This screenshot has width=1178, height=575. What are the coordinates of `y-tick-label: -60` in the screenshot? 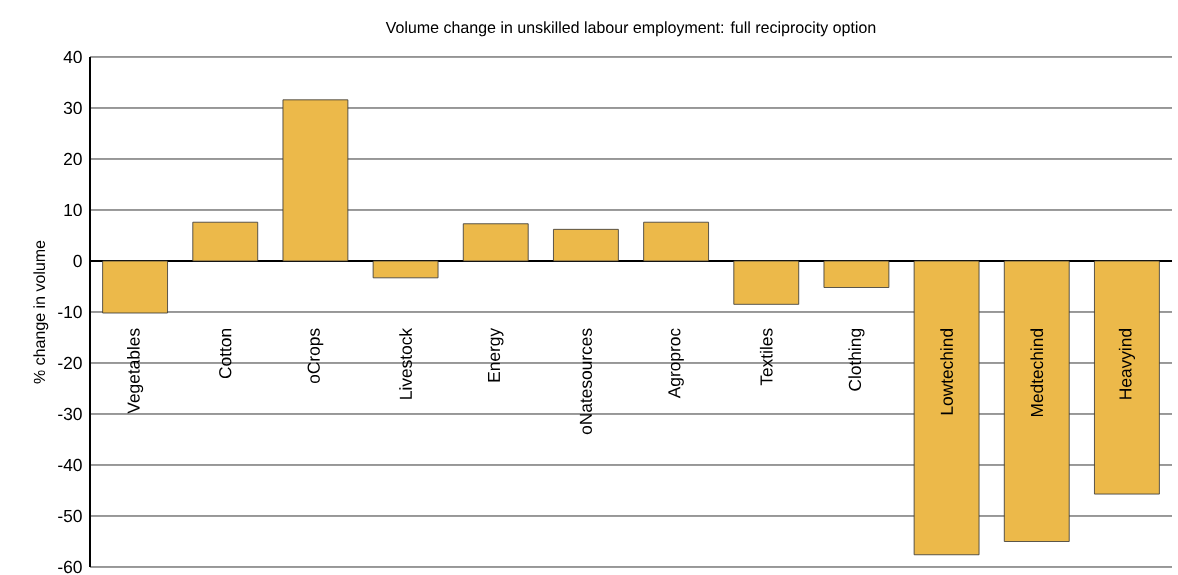 It's located at (70, 567).